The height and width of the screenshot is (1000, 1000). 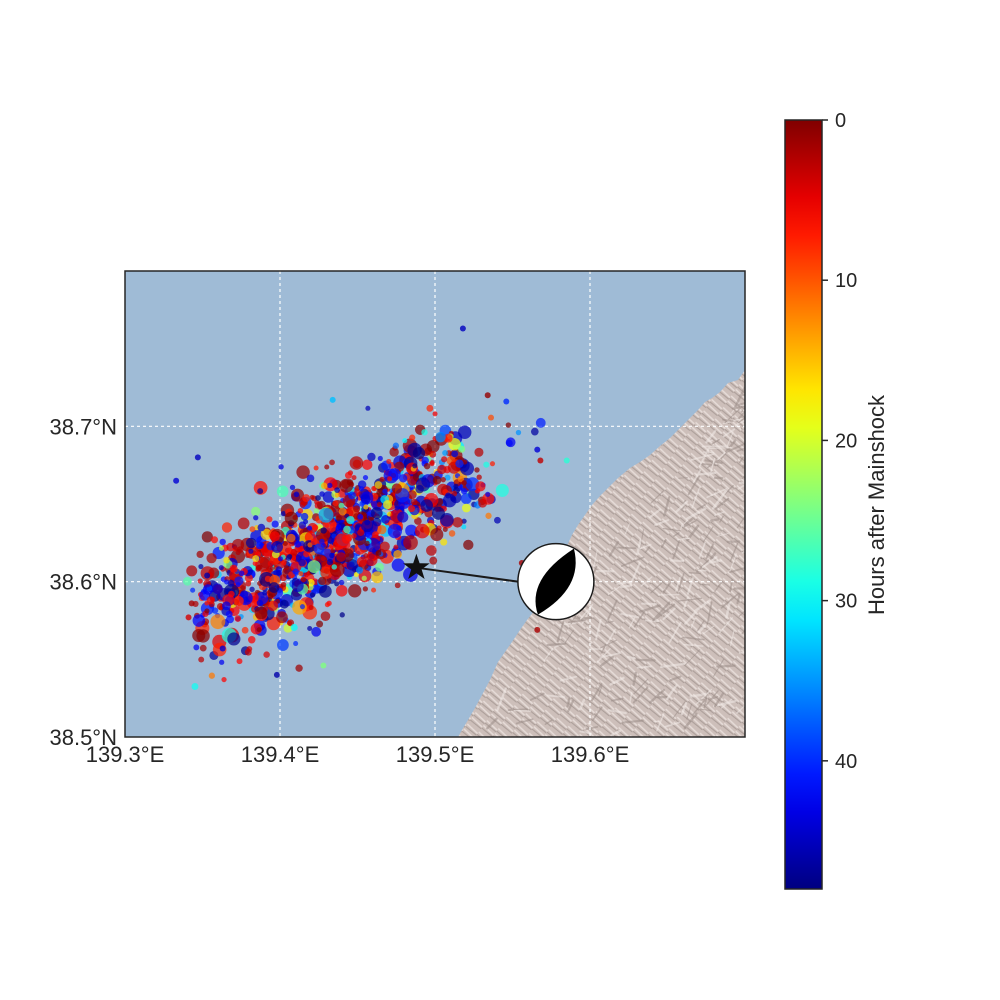 I want to click on x-tick-label: 139.4°E, so click(x=280, y=754).